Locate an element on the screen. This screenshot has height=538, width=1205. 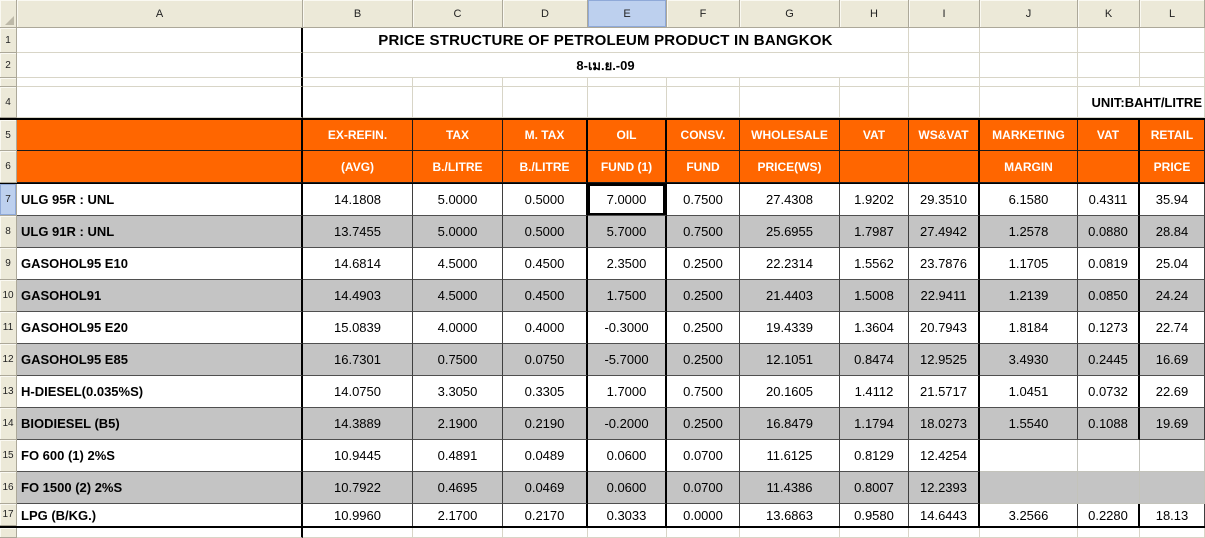
cell-B16: 10.7922 is located at coordinates (358, 488).